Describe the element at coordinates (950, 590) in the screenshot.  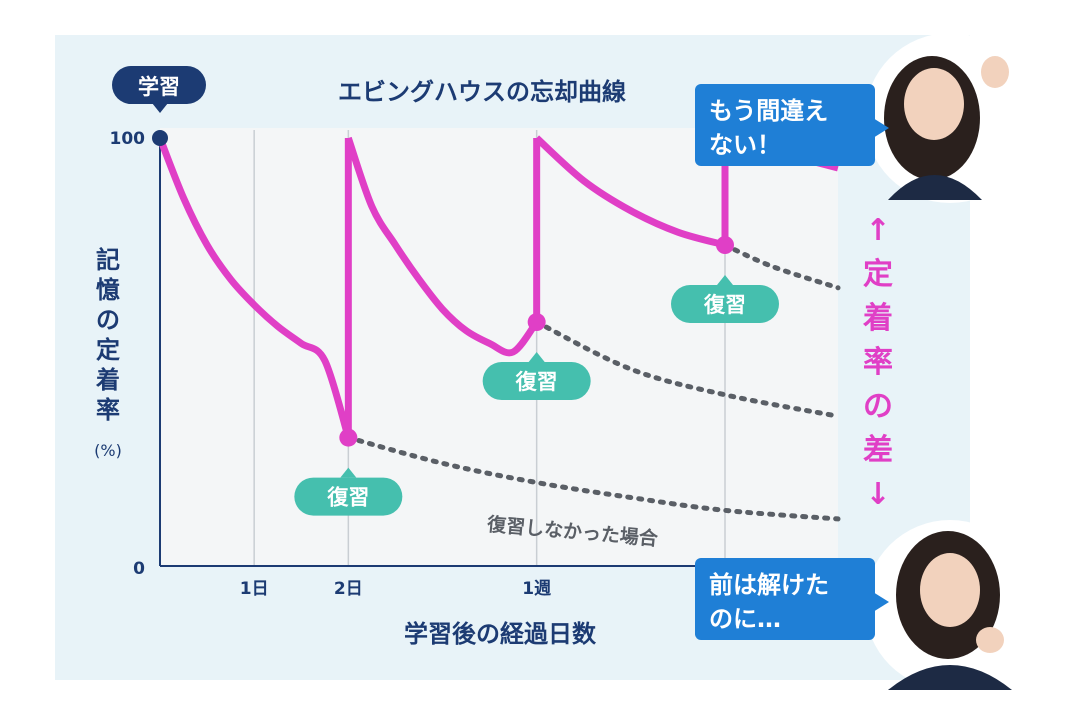
I see `face-bottom` at that location.